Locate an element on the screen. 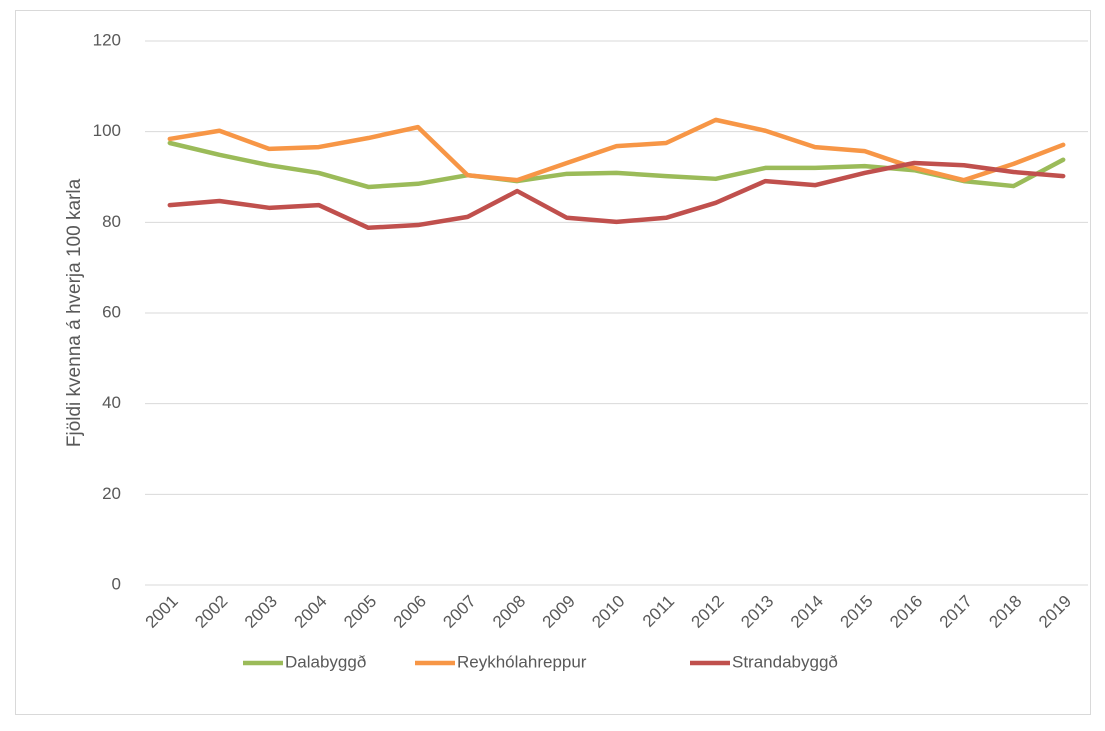 This screenshot has width=1105, height=731. legend-label: Dalabyggð is located at coordinates (325, 661).